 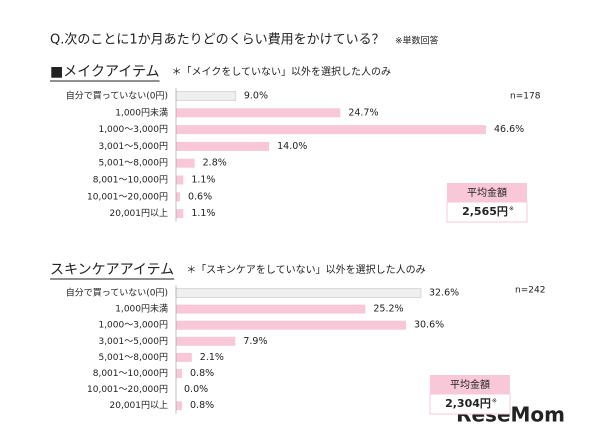 I want to click on average-value: 2,304円, so click(x=468, y=403).